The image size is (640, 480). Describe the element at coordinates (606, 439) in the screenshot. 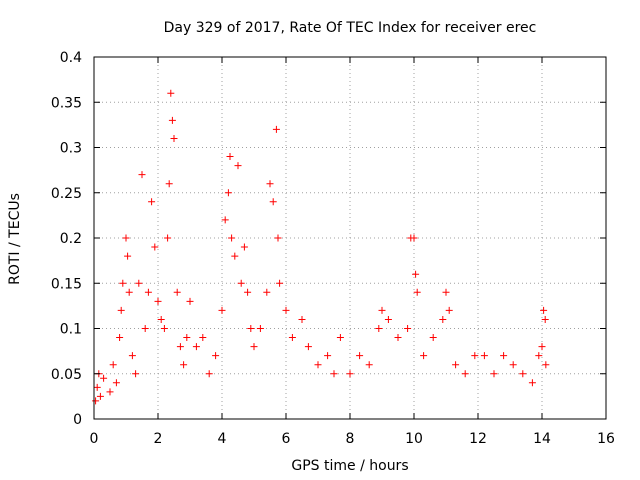

I see `x-tick-label: 16` at that location.